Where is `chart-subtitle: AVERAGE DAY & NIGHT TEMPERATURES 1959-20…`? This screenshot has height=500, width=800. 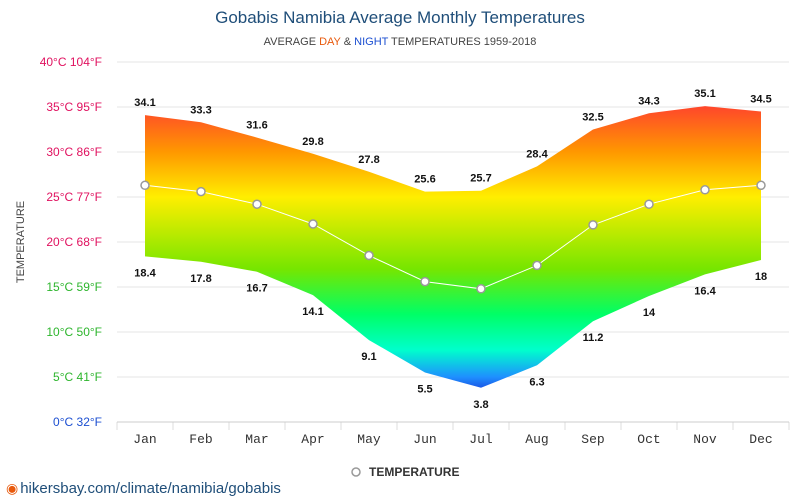 chart-subtitle: AVERAGE DAY & NIGHT TEMPERATURES 1959-20… is located at coordinates (400, 42).